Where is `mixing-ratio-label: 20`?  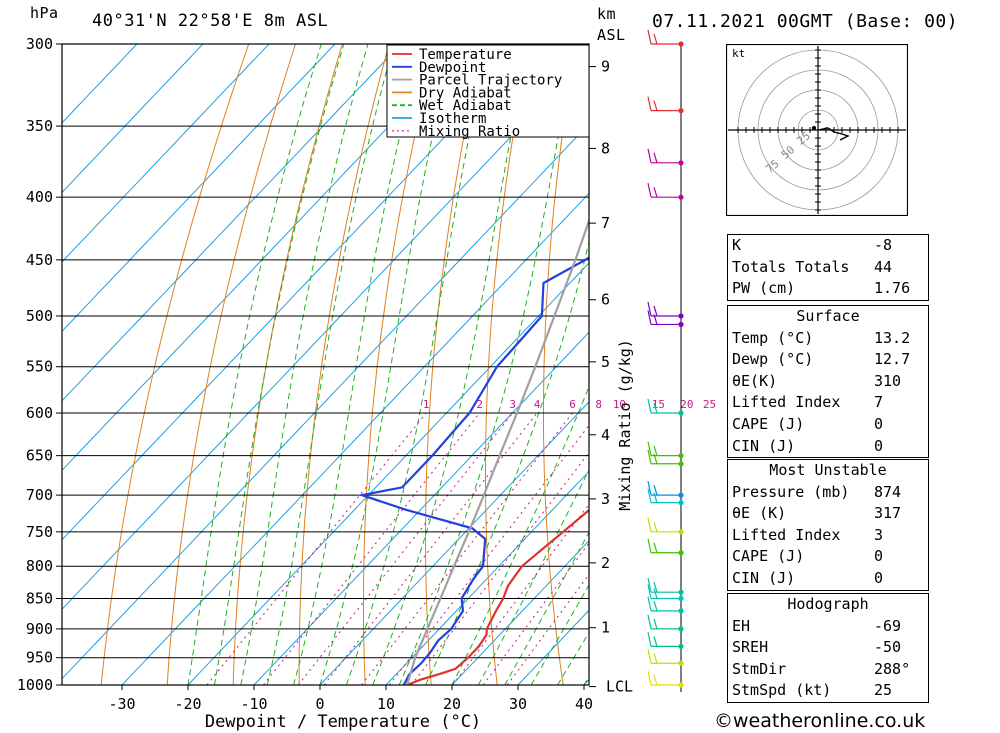
mixing-ratio-label: 20 is located at coordinates (686, 404).